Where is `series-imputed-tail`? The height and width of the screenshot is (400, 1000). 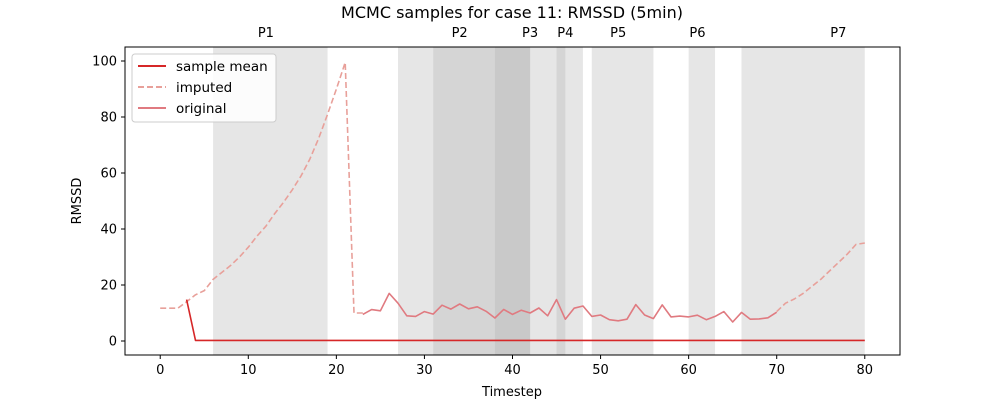 series-imputed-tail is located at coordinates (820, 277).